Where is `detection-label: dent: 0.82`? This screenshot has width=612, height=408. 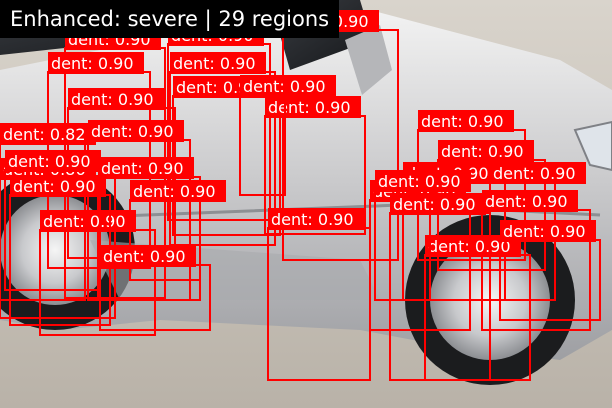 detection-label: dent: 0.82 is located at coordinates (44, 134).